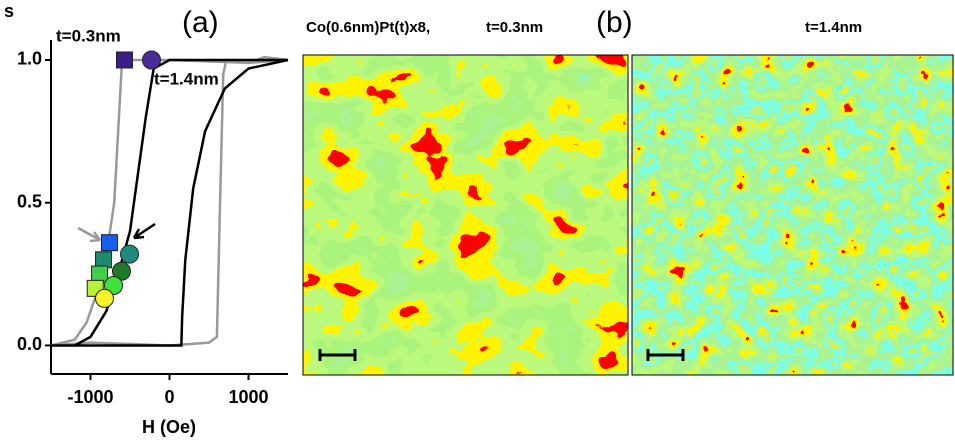 The image size is (955, 444). I want to click on x-tick-label: 1000, so click(248, 397).